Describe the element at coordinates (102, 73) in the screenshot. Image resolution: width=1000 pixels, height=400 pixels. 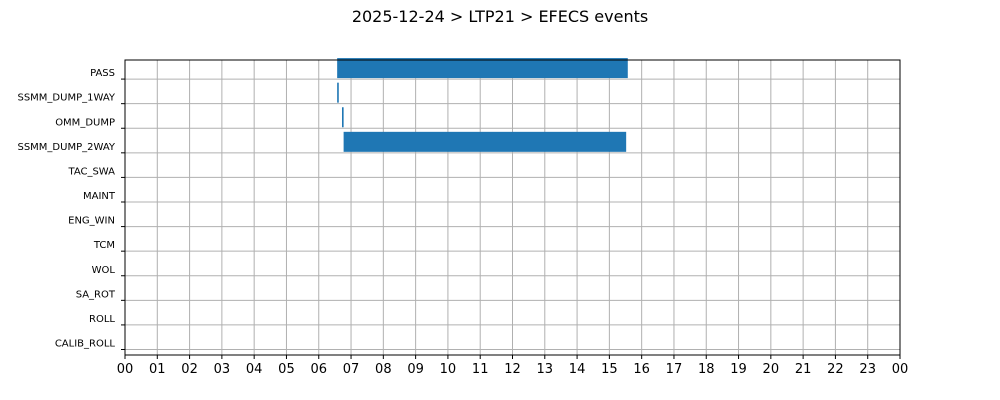
I see `y-tick-label: PASS` at that location.